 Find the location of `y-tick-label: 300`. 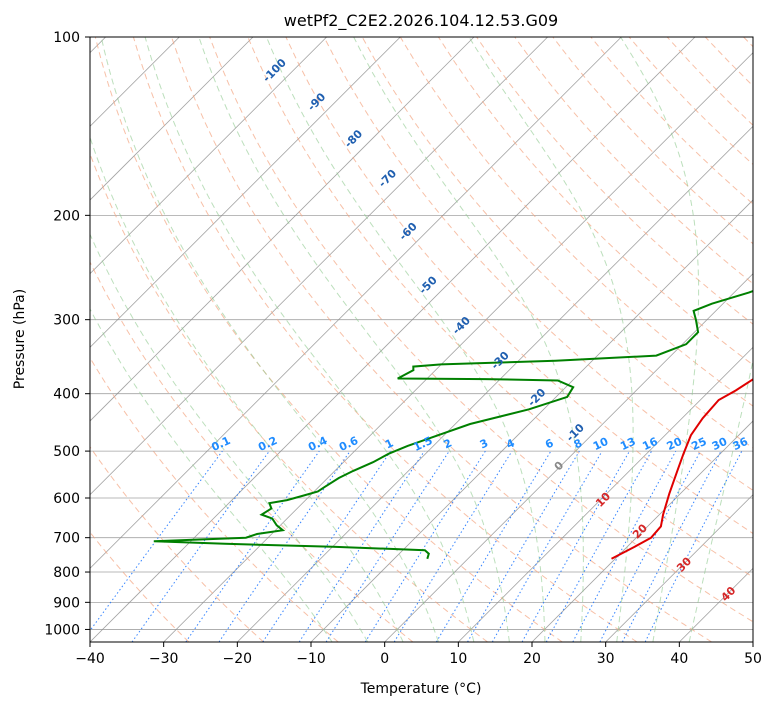

y-tick-label: 300 is located at coordinates (66, 321).